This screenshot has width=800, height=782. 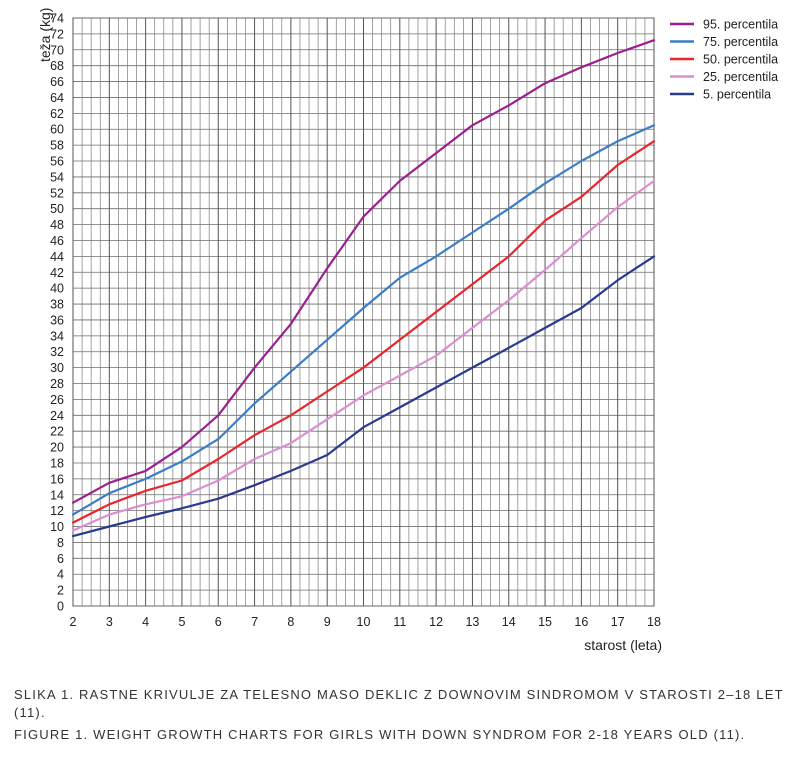 What do you see at coordinates (57, 257) in the screenshot?
I see `y-tick-label: 44` at bounding box center [57, 257].